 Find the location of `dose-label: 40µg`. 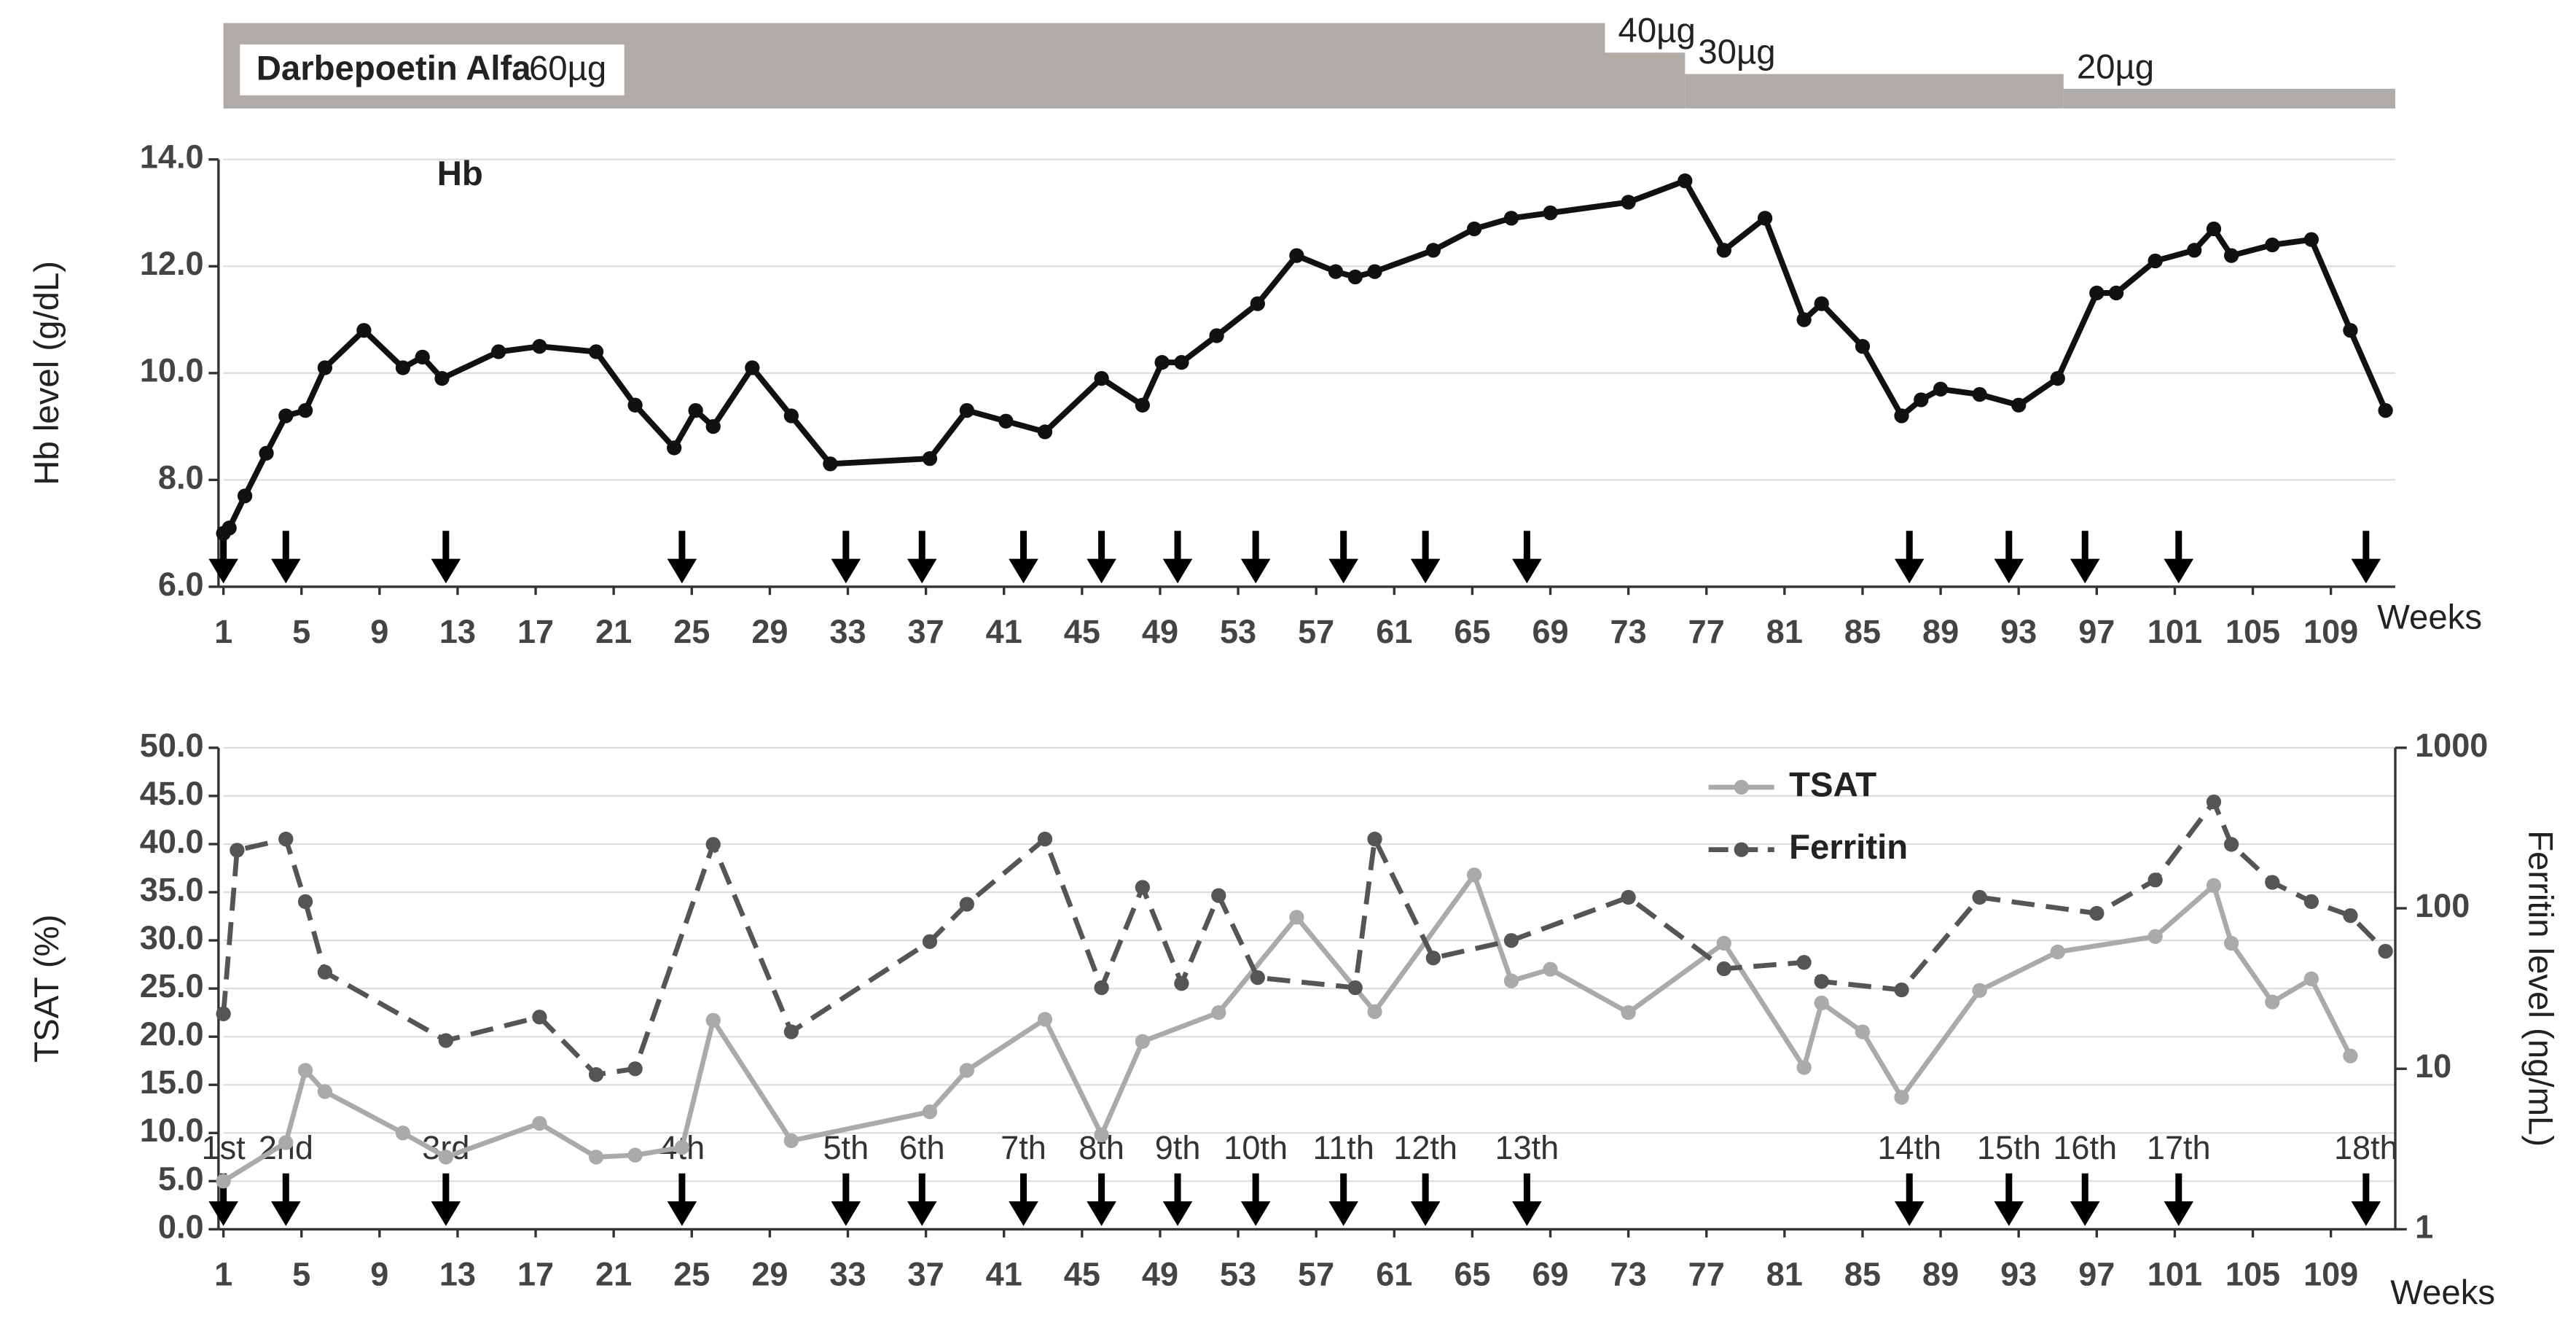

dose-label: 40µg is located at coordinates (1657, 31).